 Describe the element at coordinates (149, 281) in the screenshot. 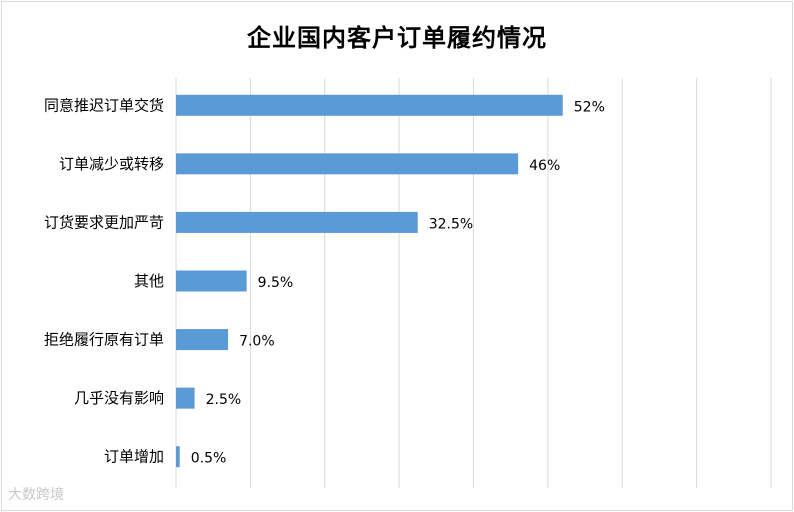

I see `category-label: 其他` at that location.